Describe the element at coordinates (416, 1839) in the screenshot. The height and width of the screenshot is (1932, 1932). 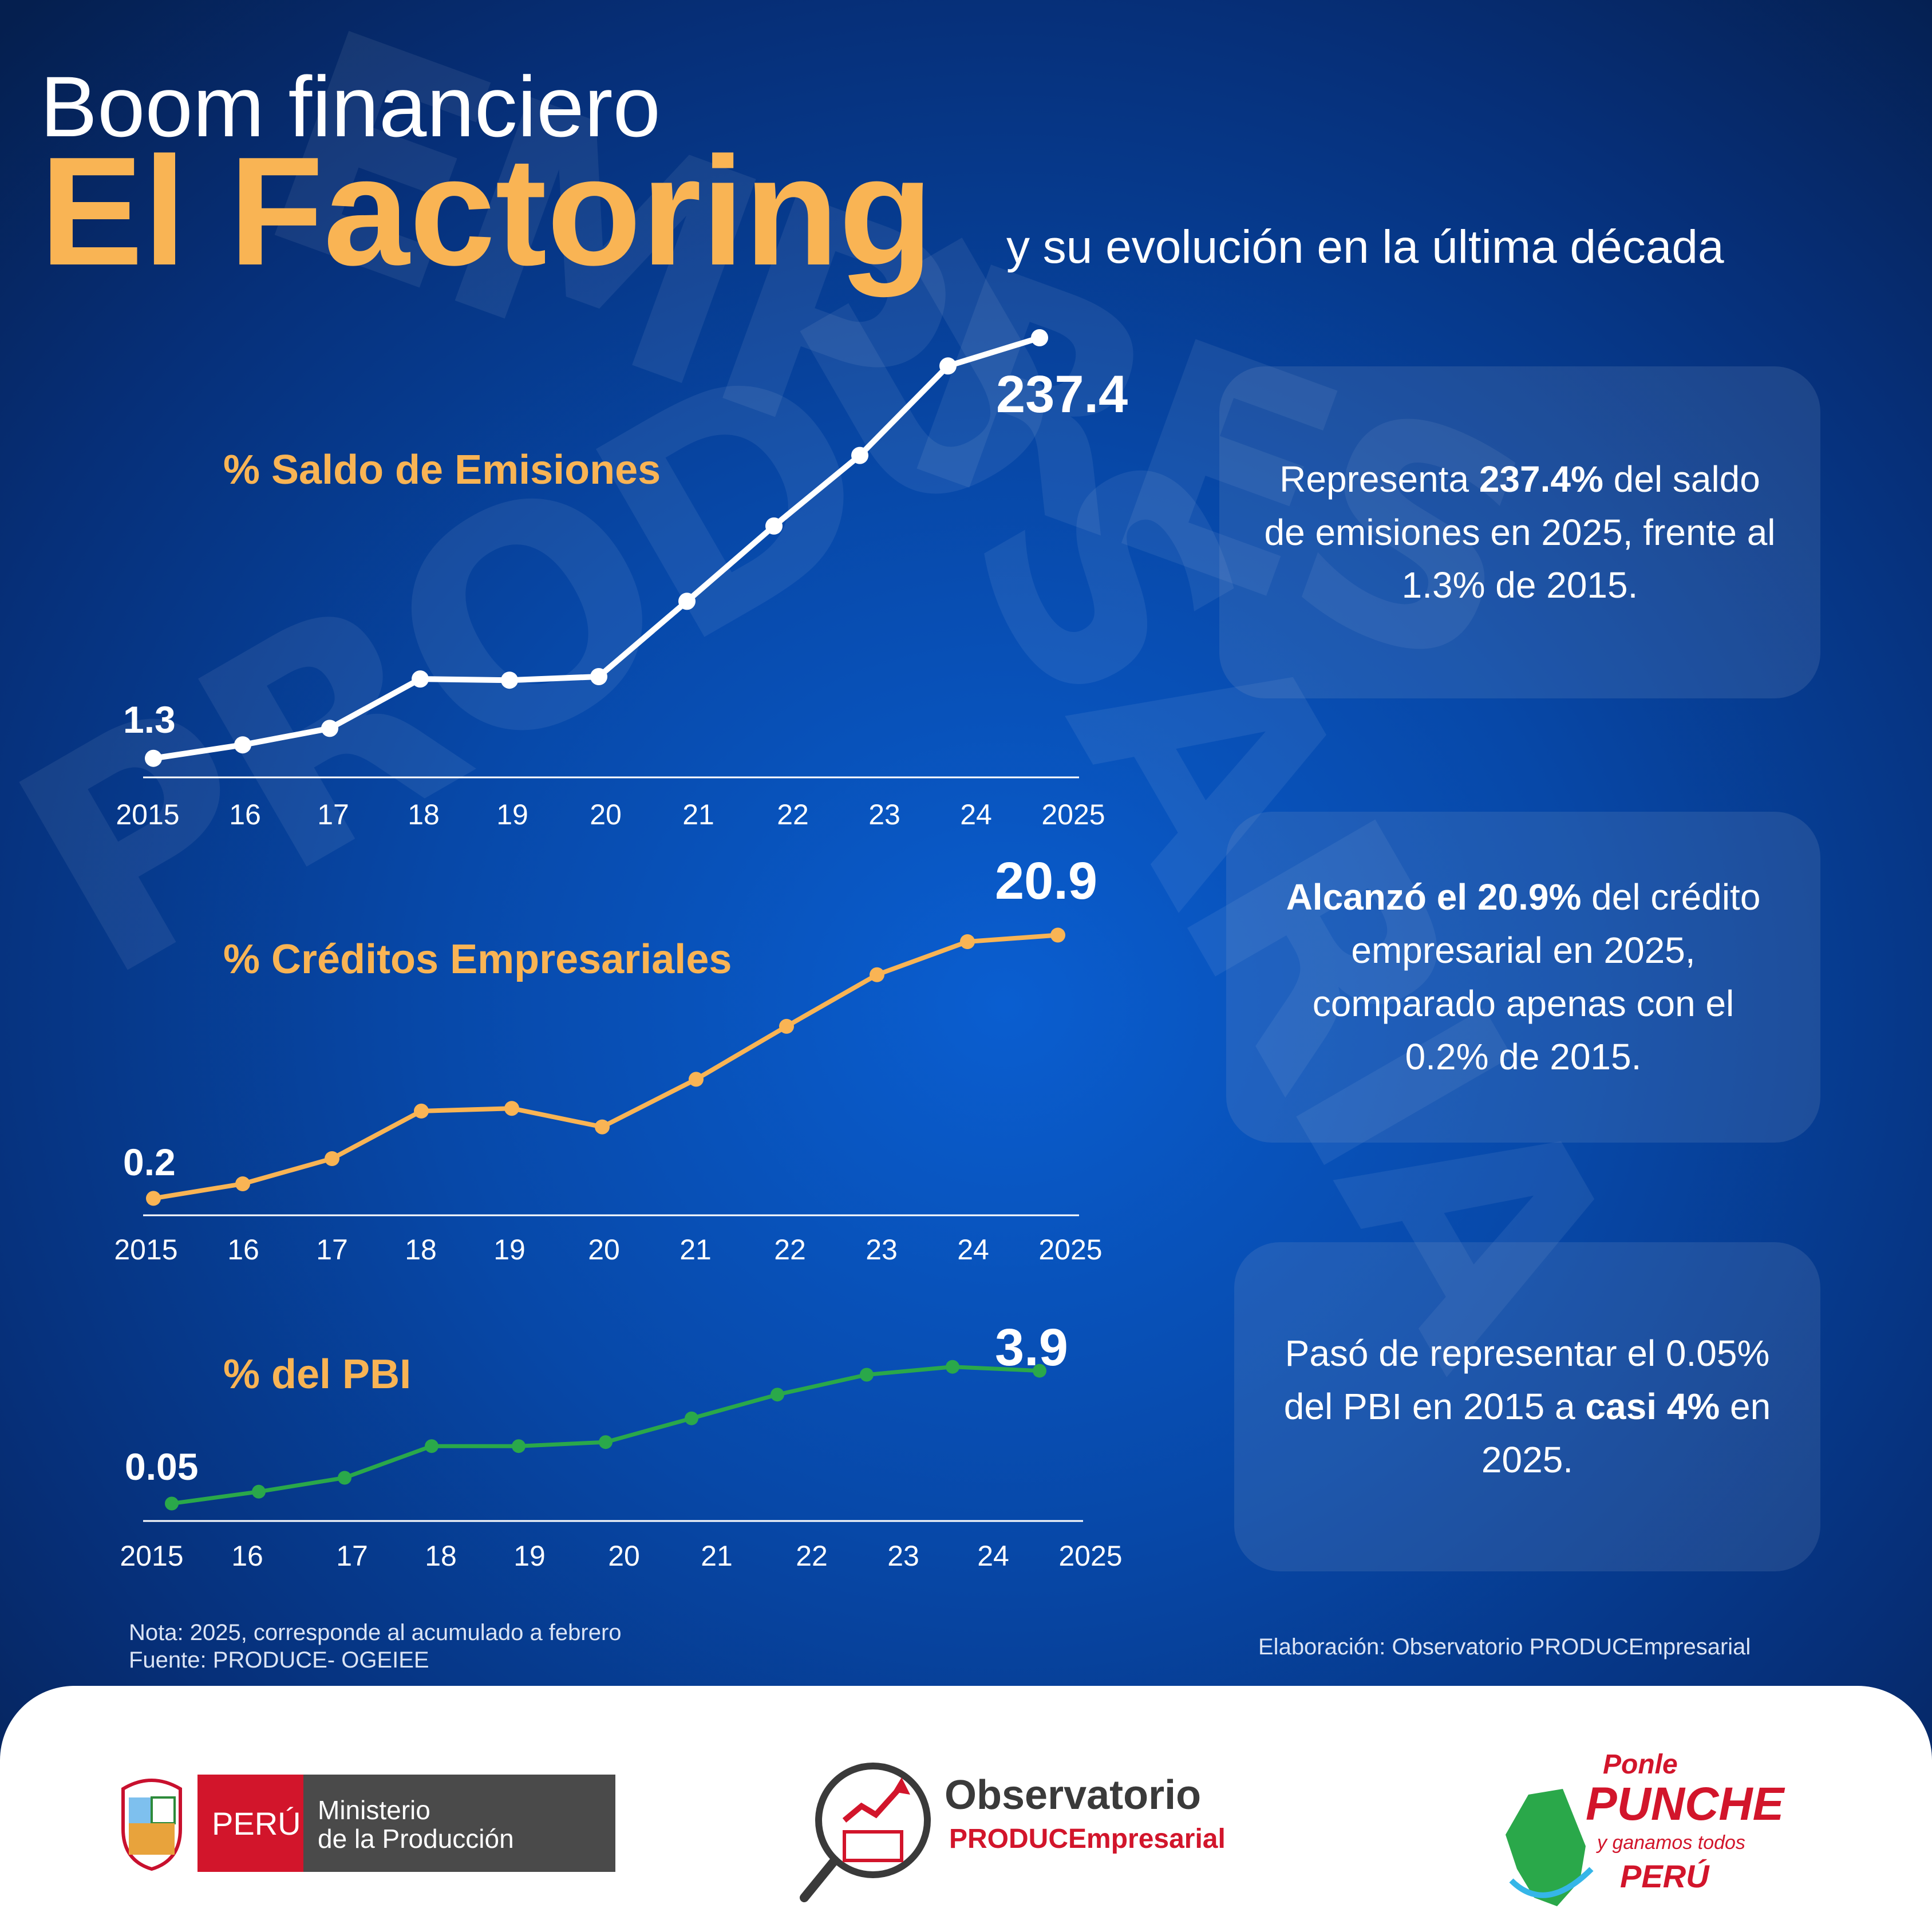
I see `ministerio-line2: de la Producción` at that location.